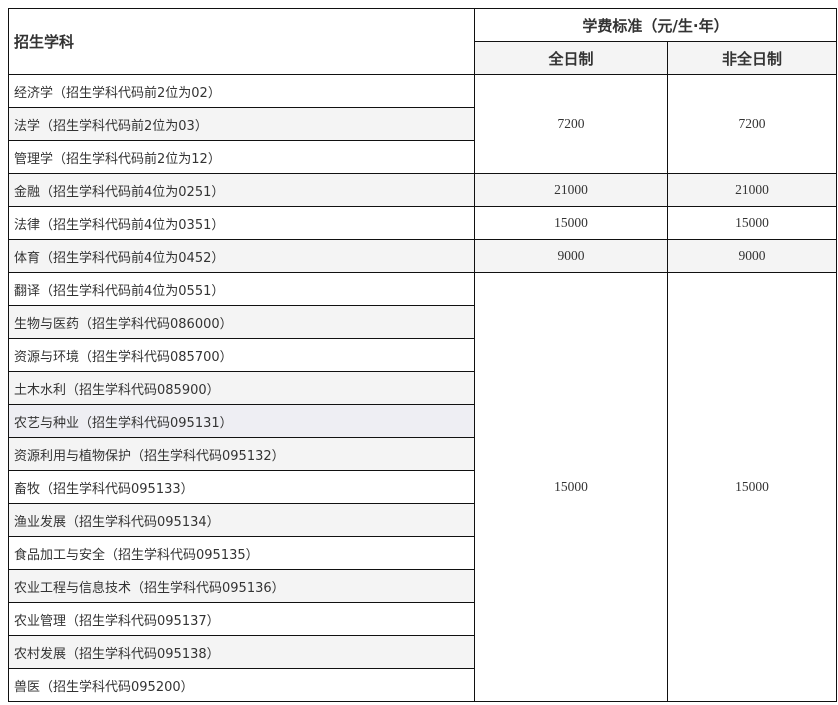  What do you see at coordinates (241, 652) in the screenshot?
I see `subject-cell: 农村发展（招生学科代码095138）` at bounding box center [241, 652].